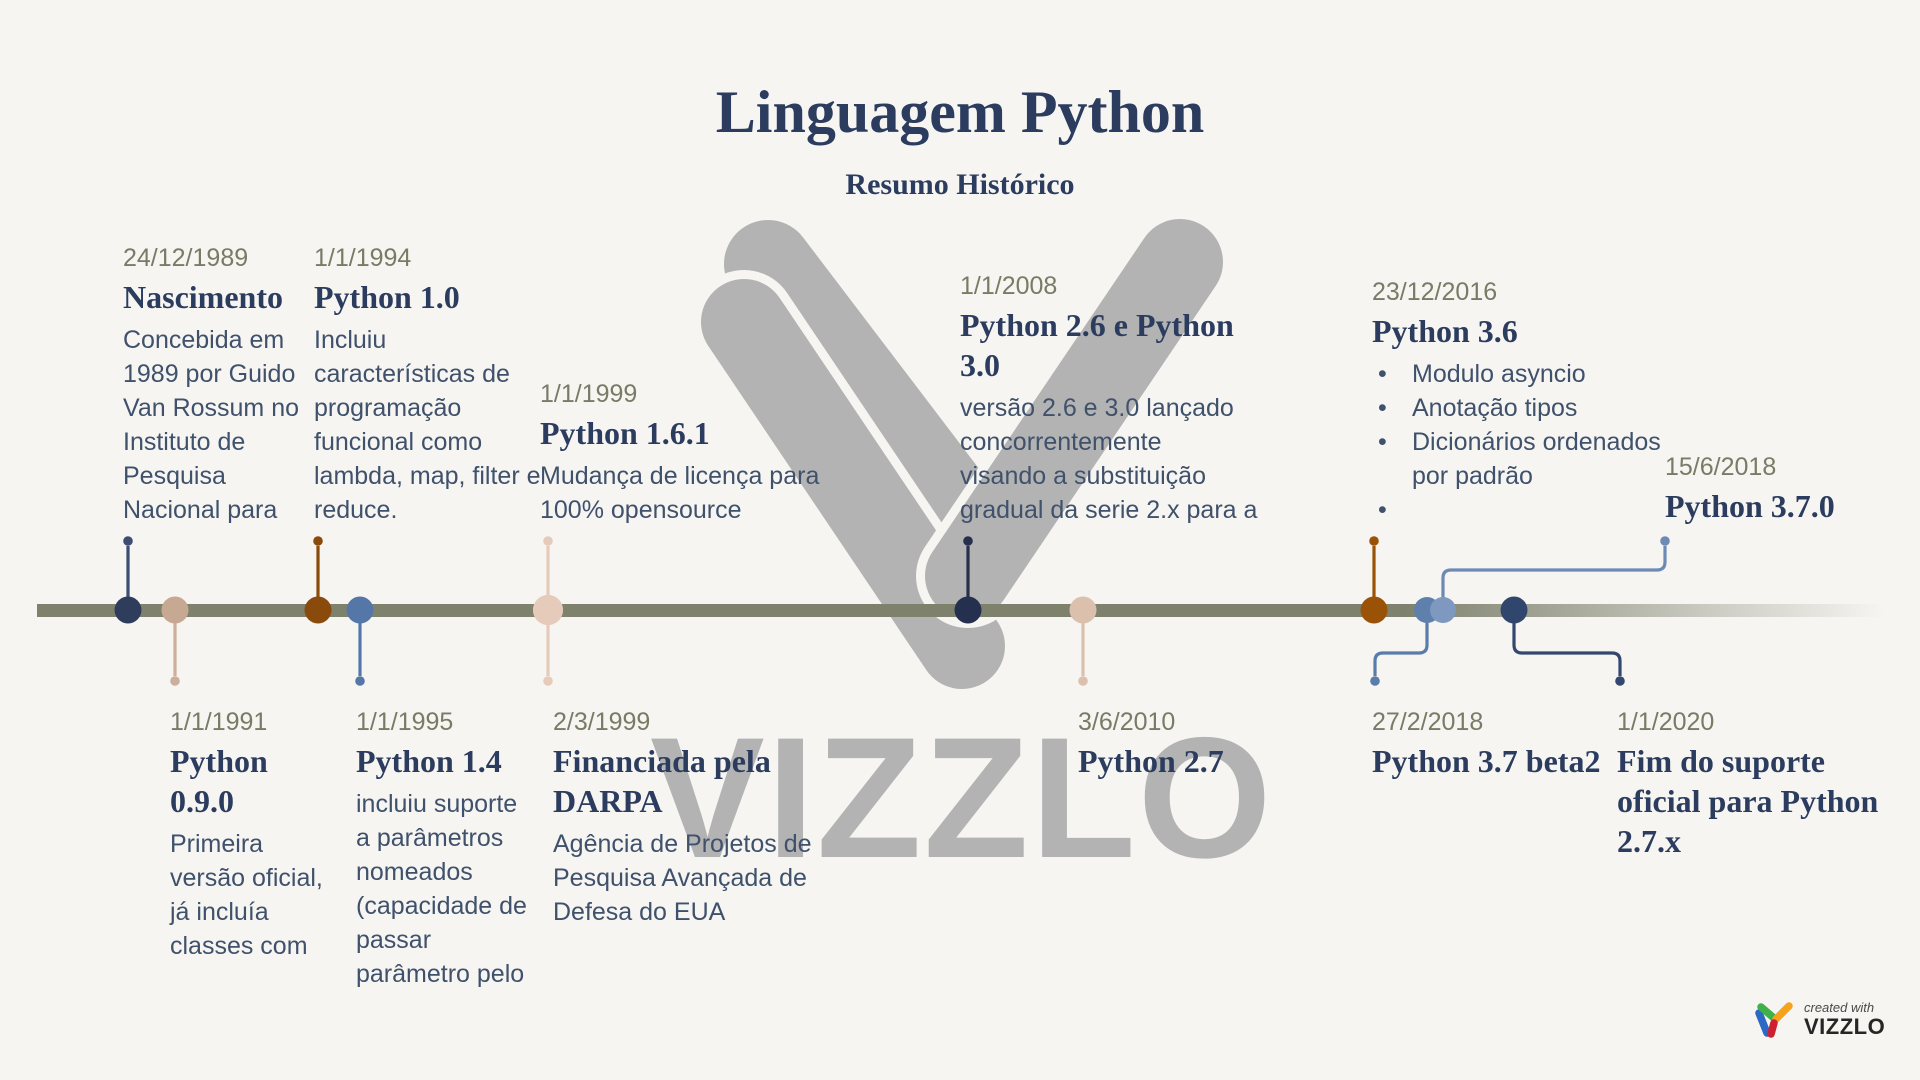 This screenshot has height=1080, width=1920. Describe the element at coordinates (1127, 722) in the screenshot. I see `event-date: 3/6/2010` at that location.